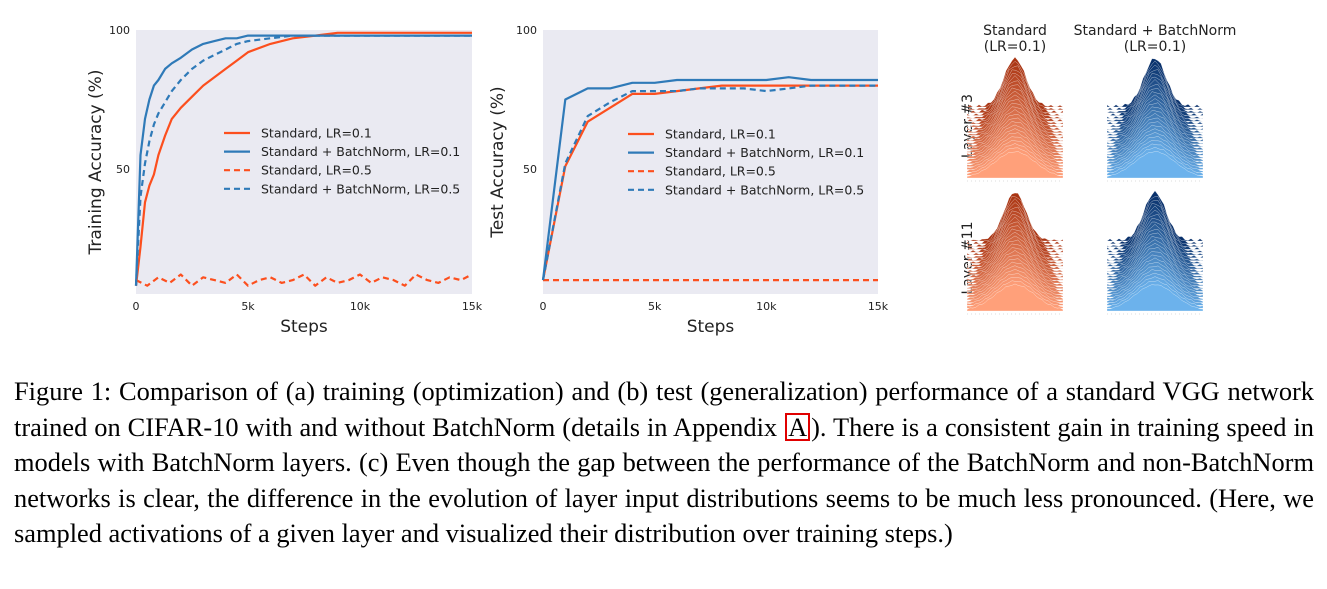 The height and width of the screenshot is (589, 1327). What do you see at coordinates (1015, 31) in the screenshot?
I see `dist-col-title-standard: Standard` at bounding box center [1015, 31].